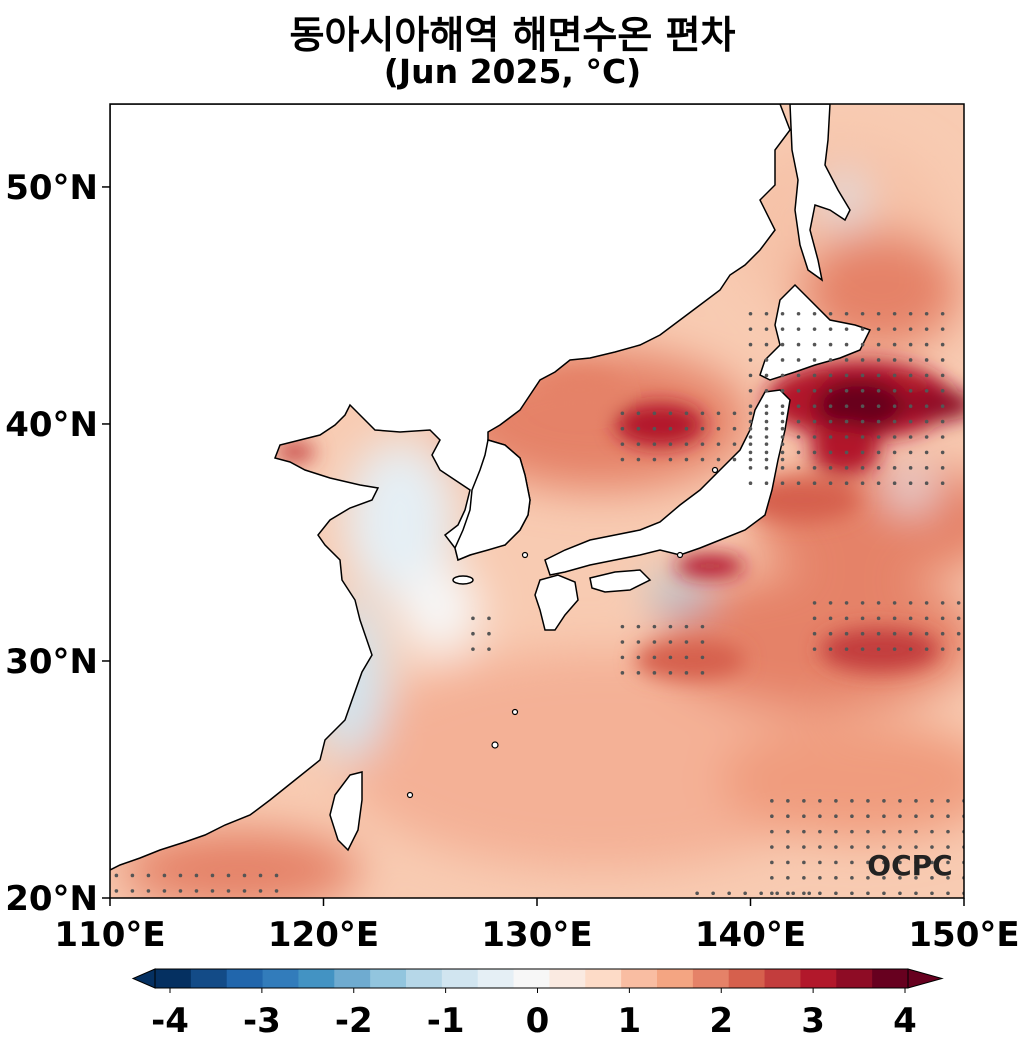 This screenshot has width=1025, height=1049. I want to click on land-korea, so click(492, 500).